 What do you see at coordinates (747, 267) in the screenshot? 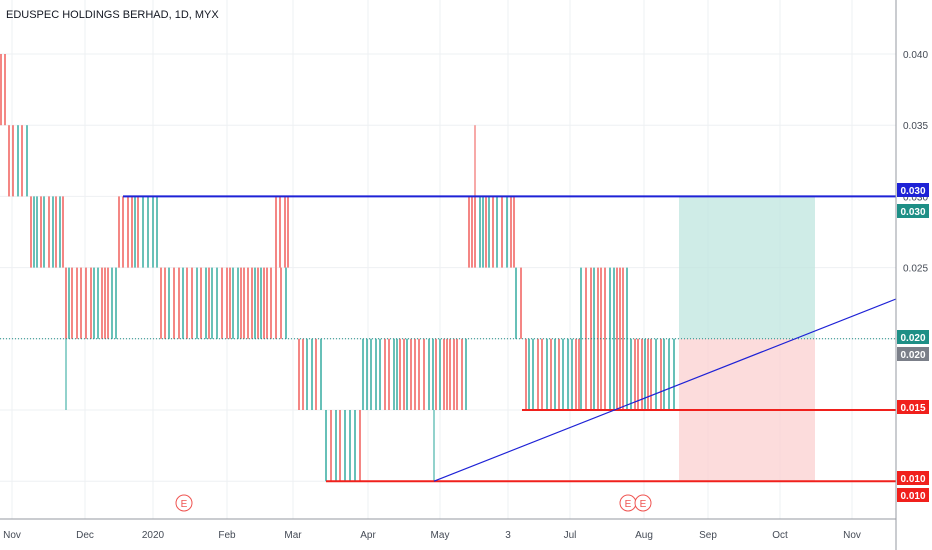
I see `profit-zone` at bounding box center [747, 267].